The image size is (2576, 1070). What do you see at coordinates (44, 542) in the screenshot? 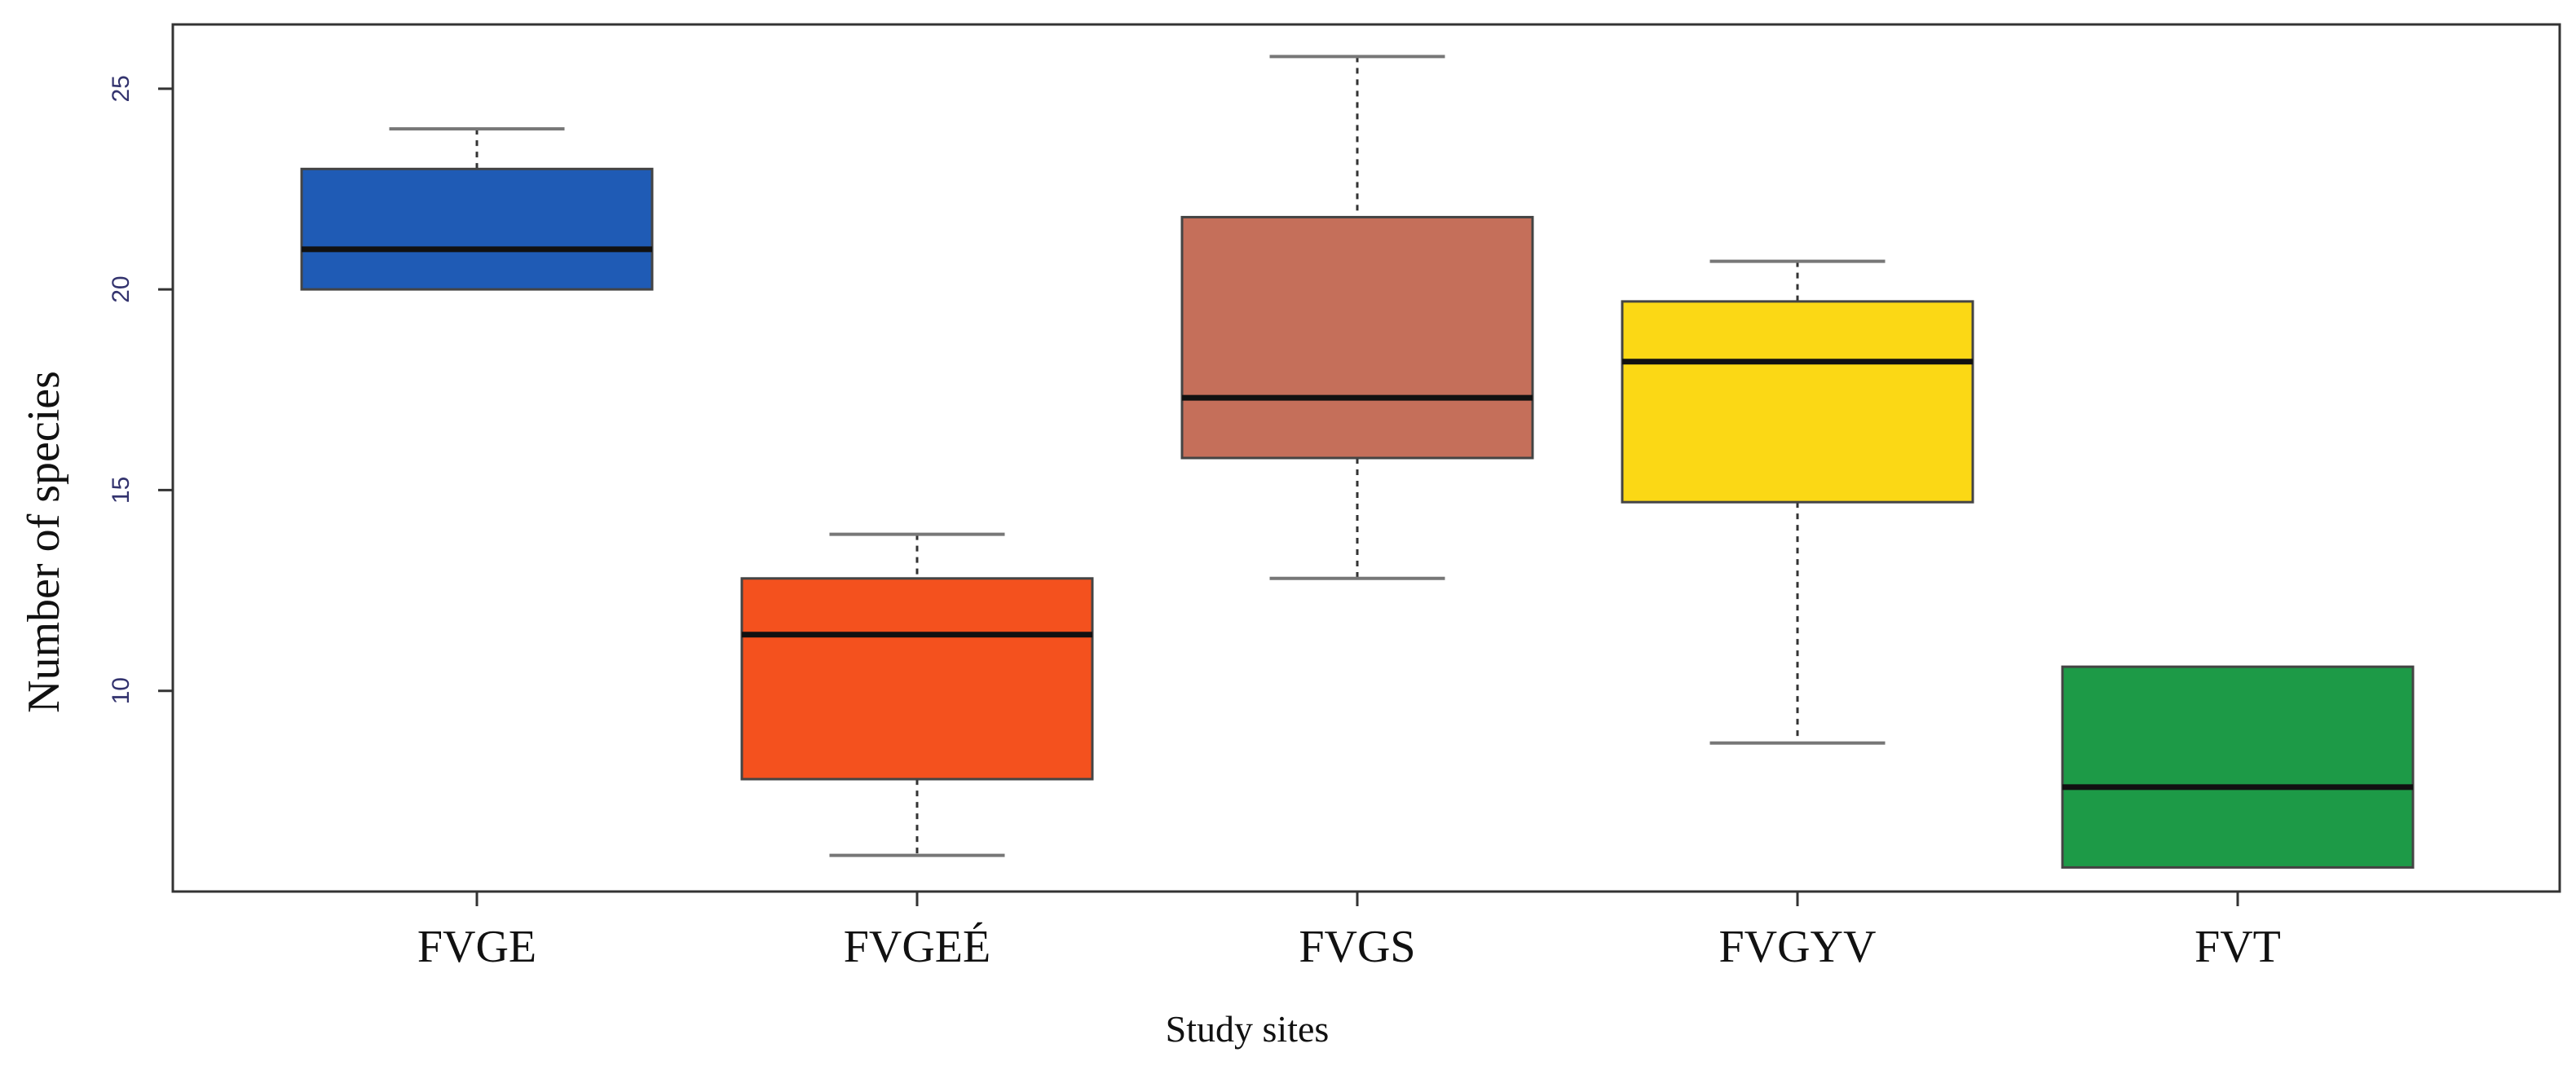
I see `y-axis-label: Number of species` at bounding box center [44, 542].